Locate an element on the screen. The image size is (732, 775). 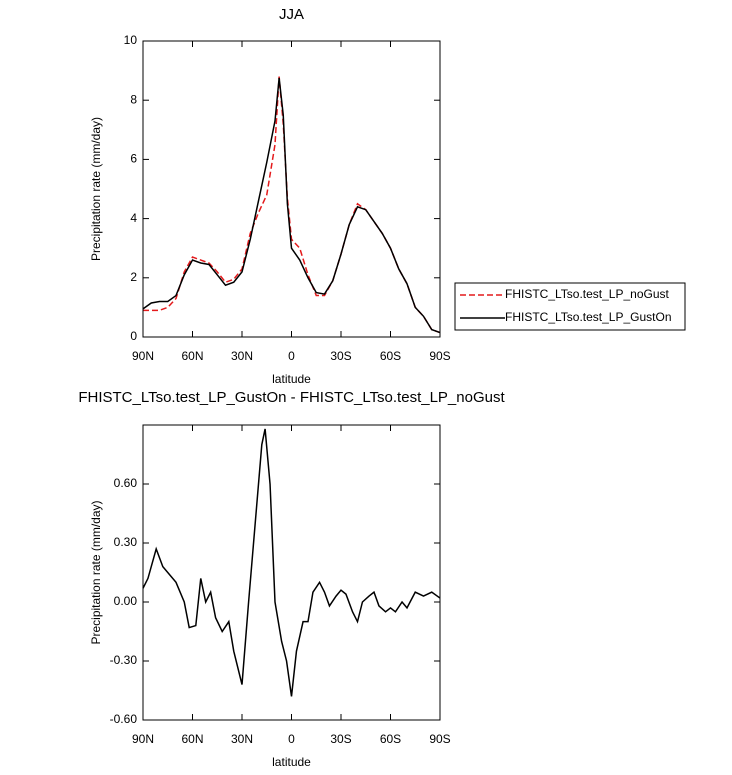
y-tick-label: 4 is located at coordinates (133, 218).